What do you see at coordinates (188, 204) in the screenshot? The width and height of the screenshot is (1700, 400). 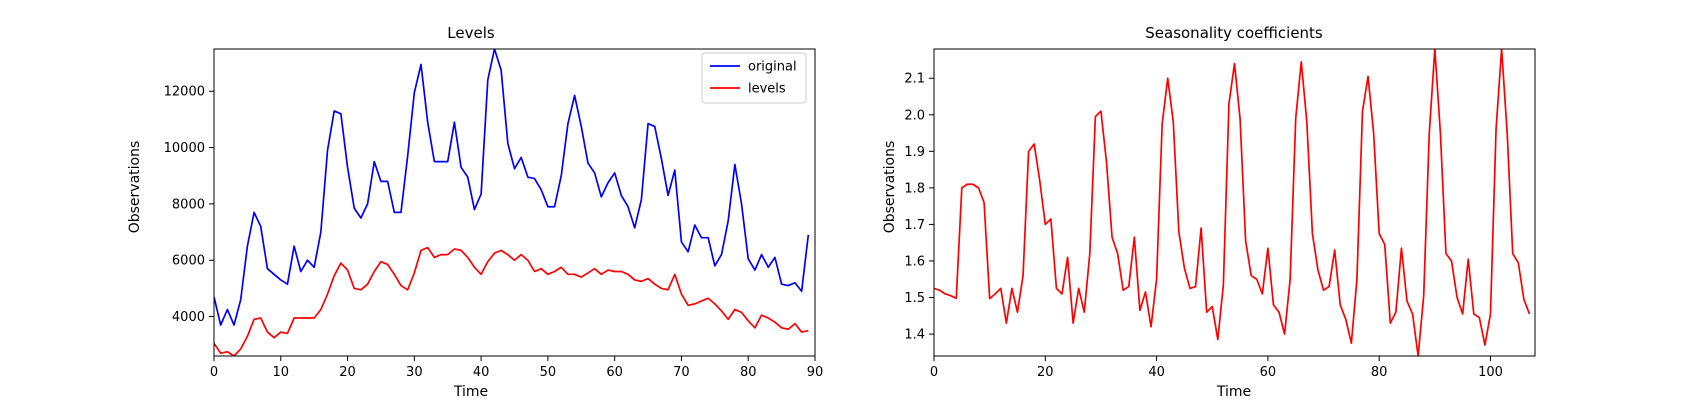 I see `y-tick-label: 8000` at bounding box center [188, 204].